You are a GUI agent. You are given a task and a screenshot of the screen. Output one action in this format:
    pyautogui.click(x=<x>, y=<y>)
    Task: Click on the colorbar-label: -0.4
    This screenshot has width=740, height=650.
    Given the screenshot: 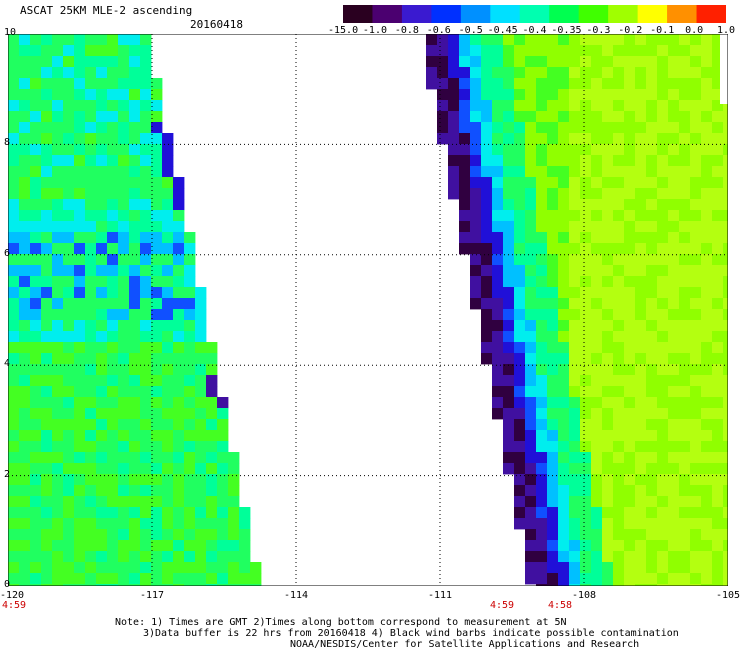 What is the action you would take?
    pyautogui.click(x=534, y=30)
    